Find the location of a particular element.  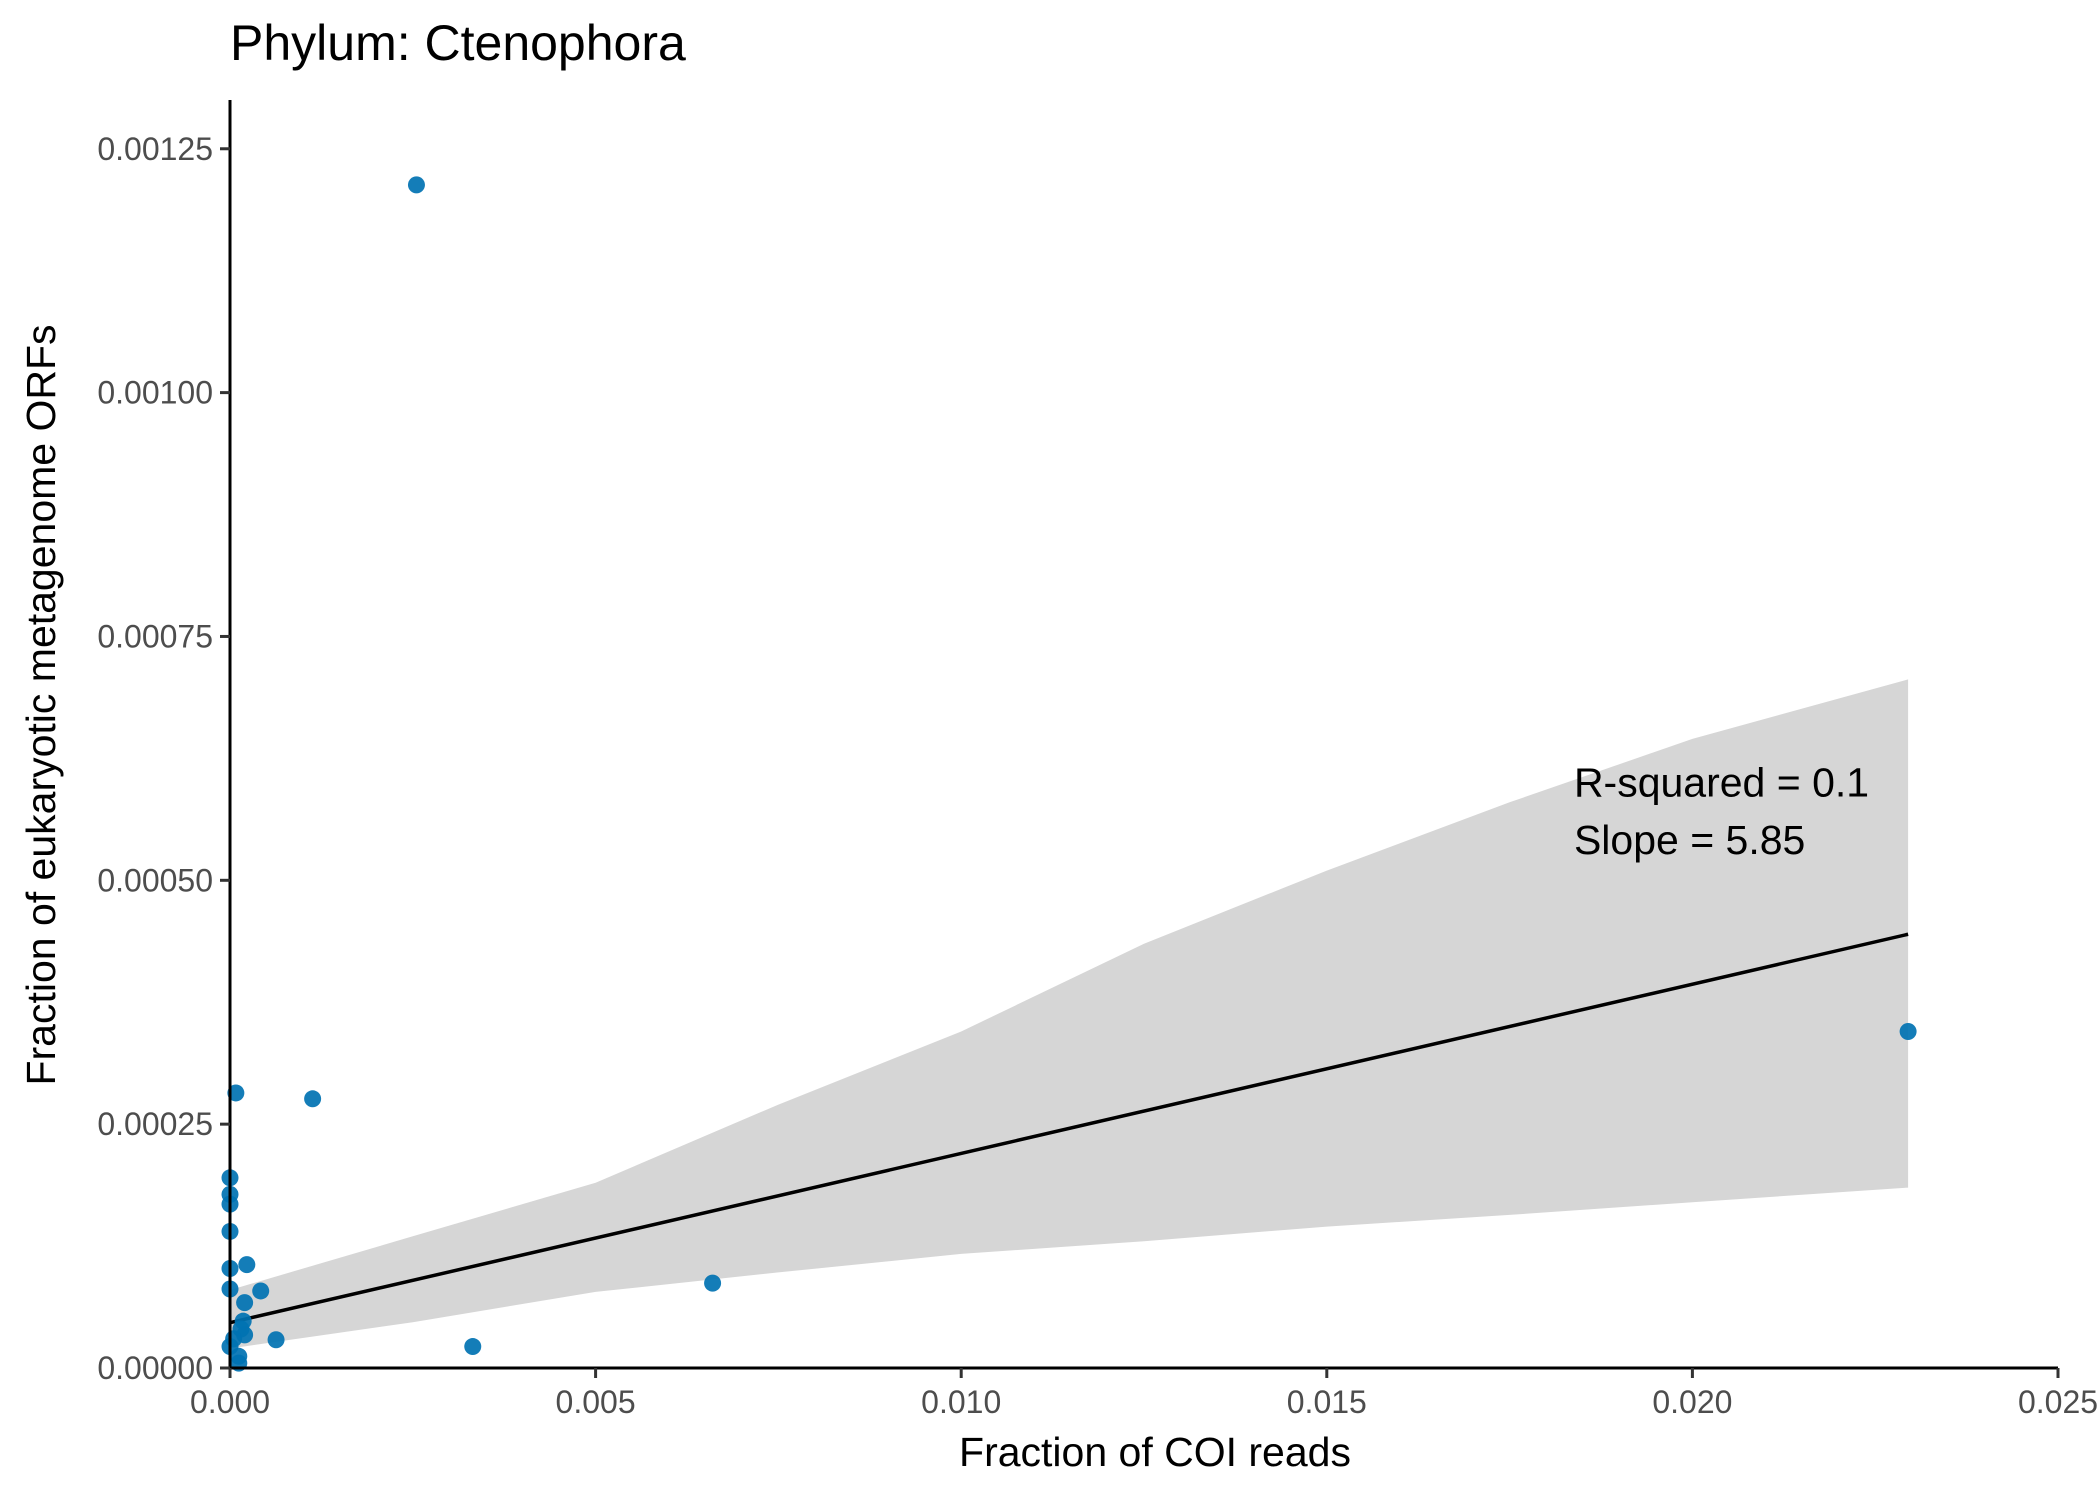

chart-title: Phylum: Ctenophora is located at coordinates (458, 43).